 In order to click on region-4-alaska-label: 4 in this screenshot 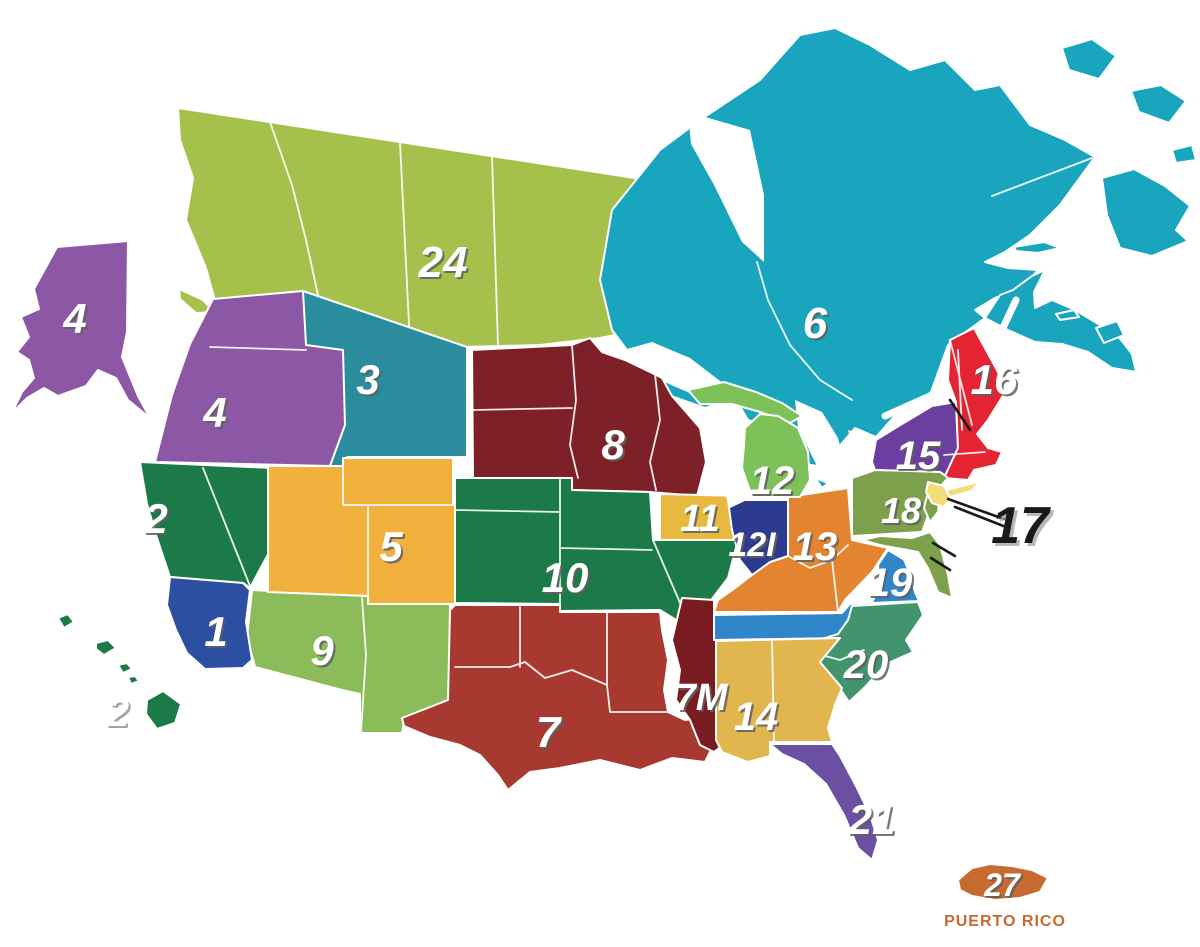, I will do `click(74, 318)`.